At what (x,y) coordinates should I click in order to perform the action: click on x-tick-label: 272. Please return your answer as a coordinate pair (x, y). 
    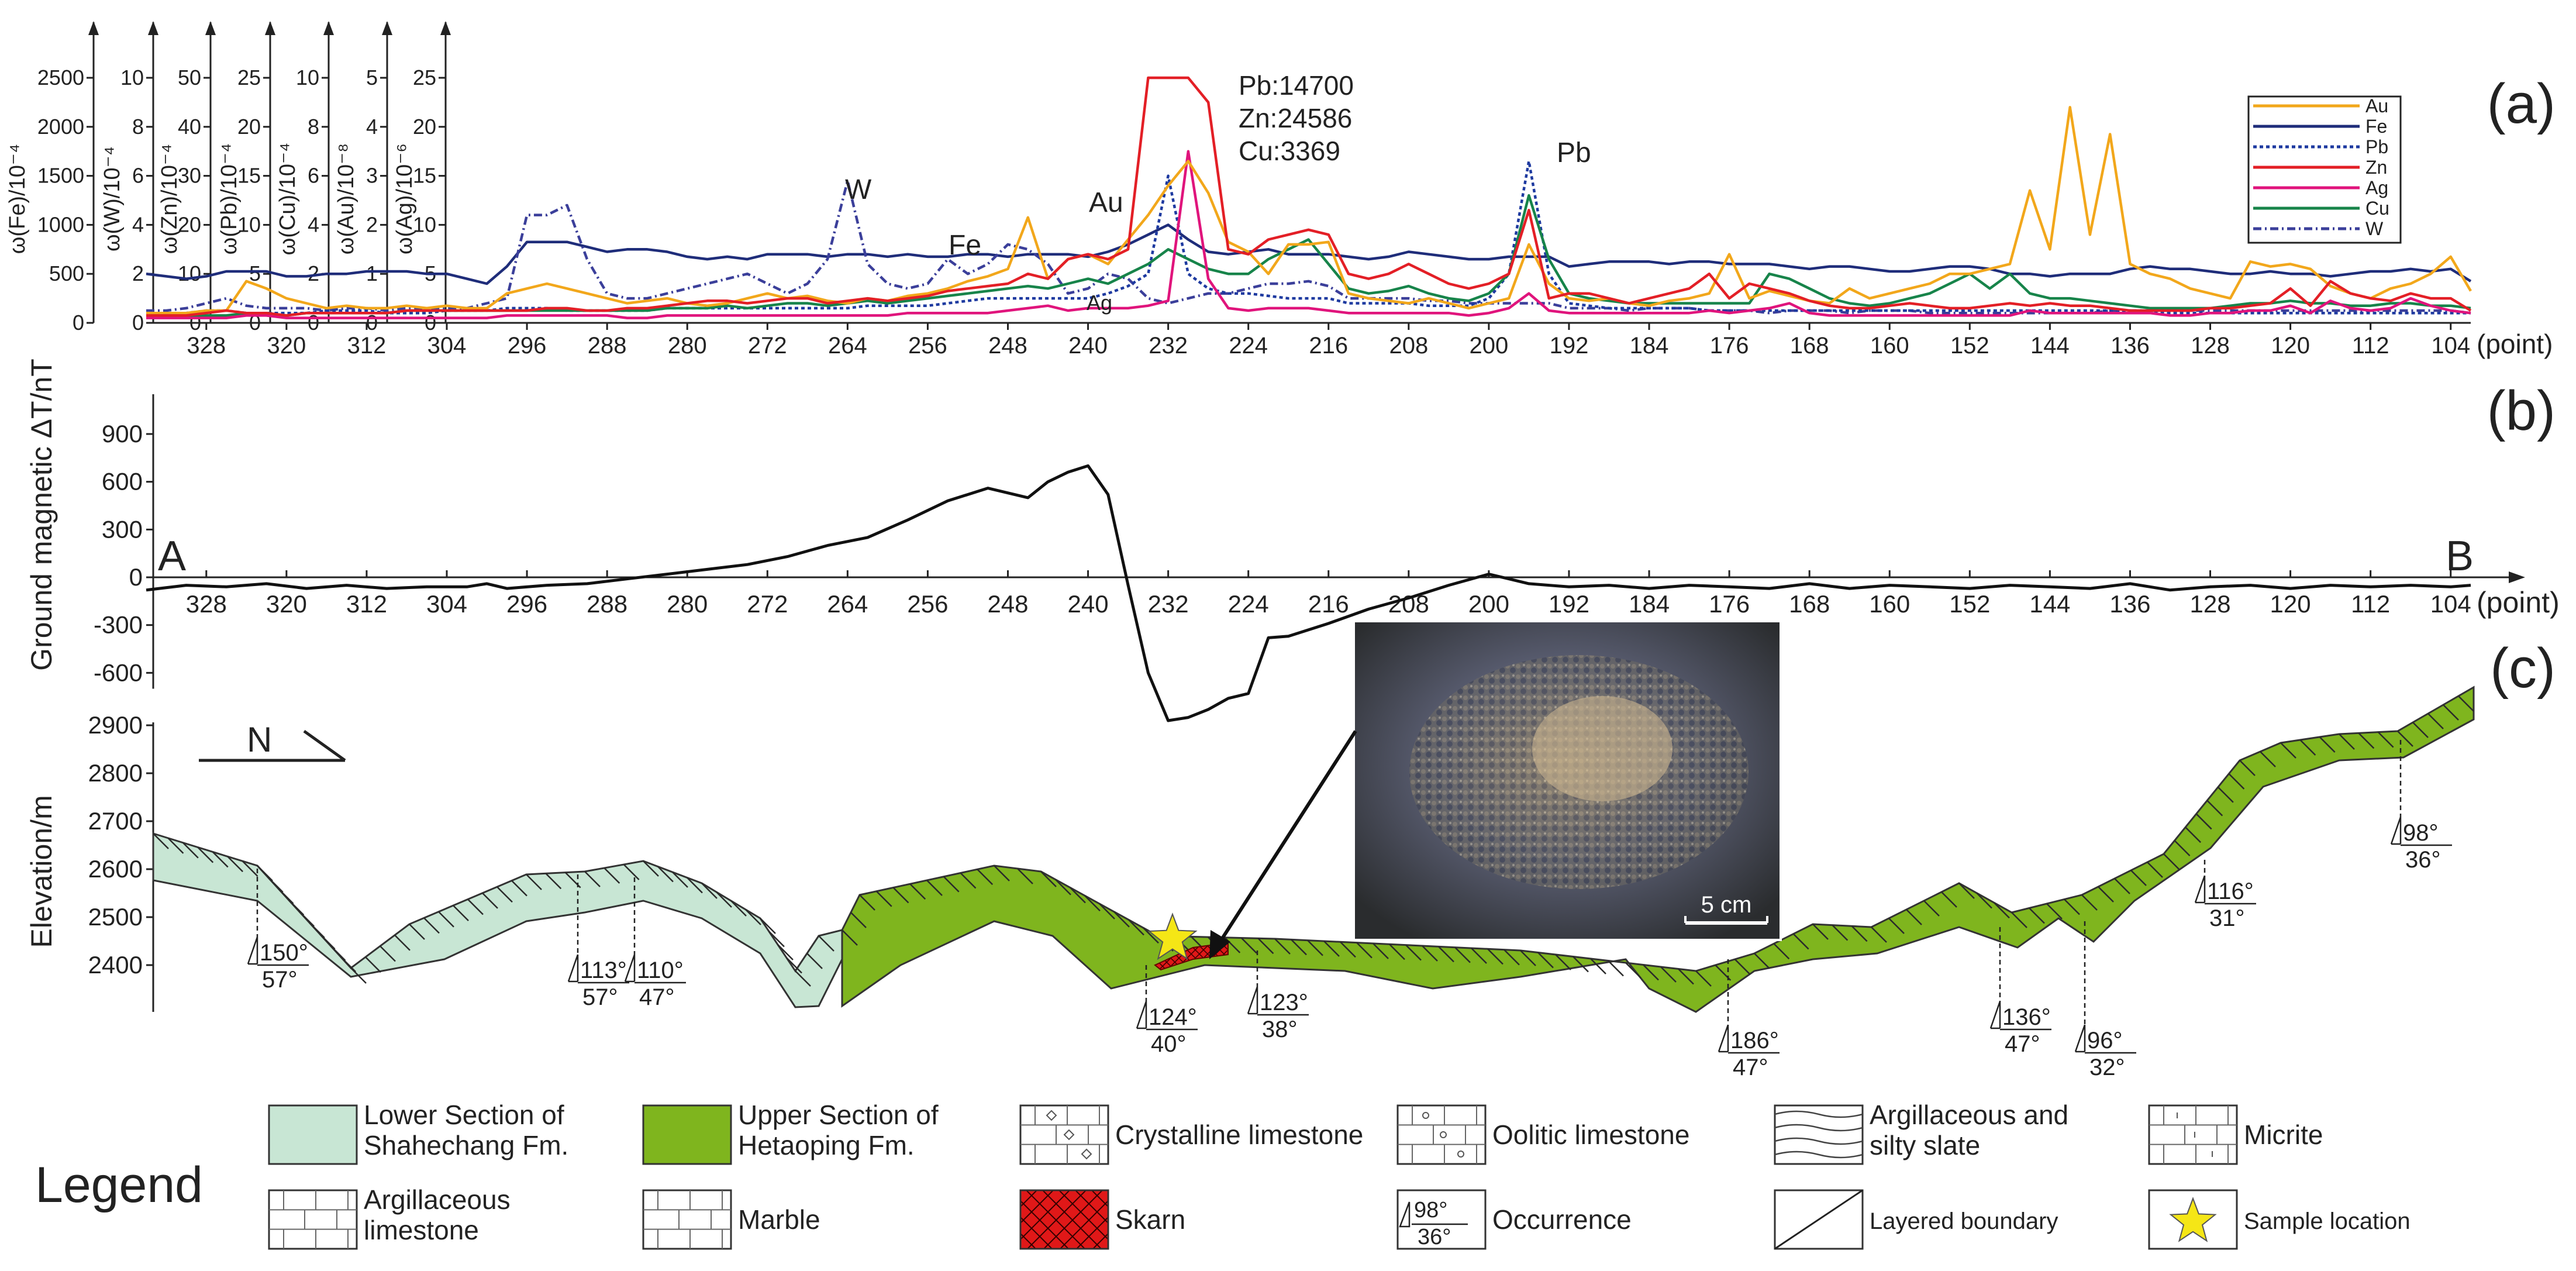
    Looking at the image, I should click on (768, 604).